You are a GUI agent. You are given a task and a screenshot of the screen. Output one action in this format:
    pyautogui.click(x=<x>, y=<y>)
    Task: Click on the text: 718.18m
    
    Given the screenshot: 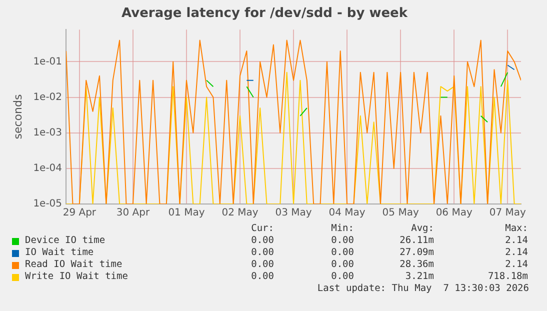 What is the action you would take?
    pyautogui.click(x=507, y=277)
    